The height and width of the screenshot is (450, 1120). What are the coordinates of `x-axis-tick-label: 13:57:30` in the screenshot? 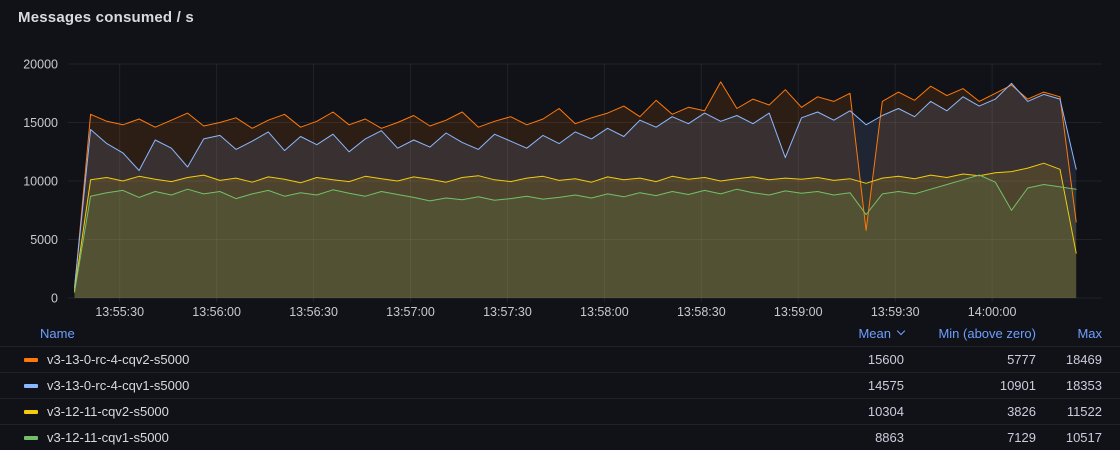 It's located at (507, 312).